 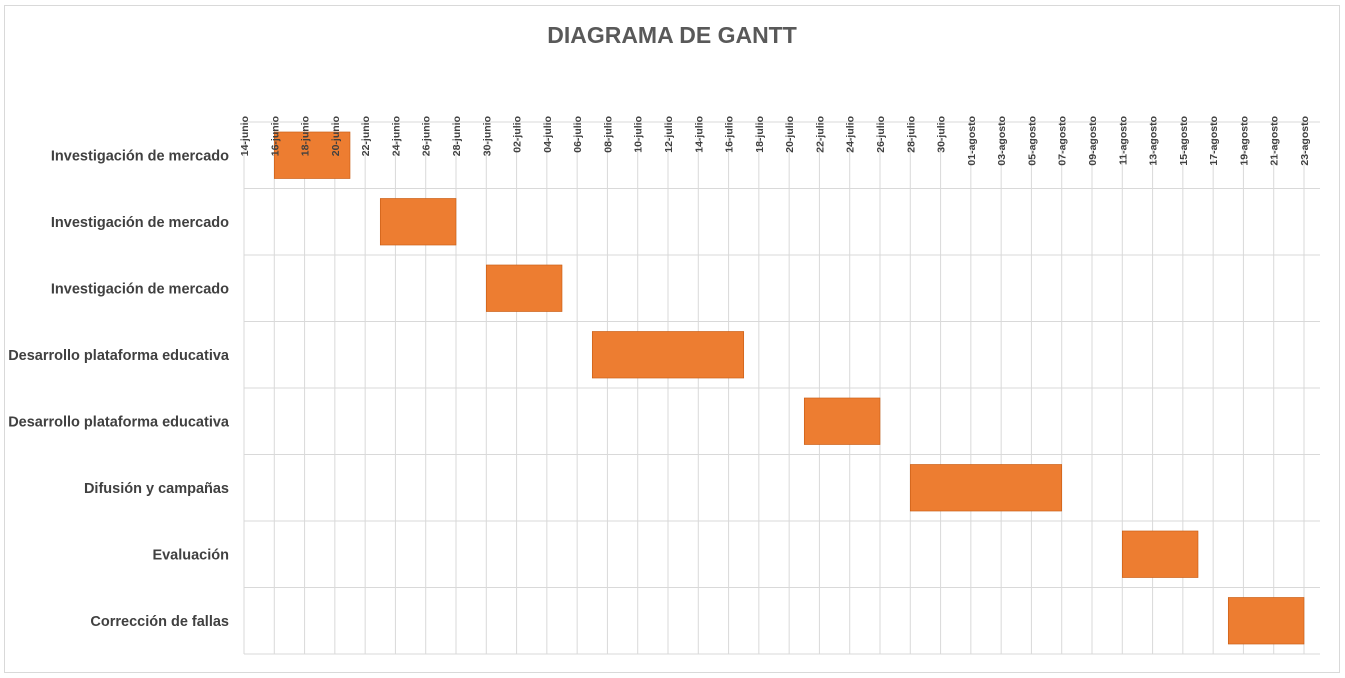 What do you see at coordinates (639, 134) in the screenshot?
I see `x-tick-label: 10-julio` at bounding box center [639, 134].